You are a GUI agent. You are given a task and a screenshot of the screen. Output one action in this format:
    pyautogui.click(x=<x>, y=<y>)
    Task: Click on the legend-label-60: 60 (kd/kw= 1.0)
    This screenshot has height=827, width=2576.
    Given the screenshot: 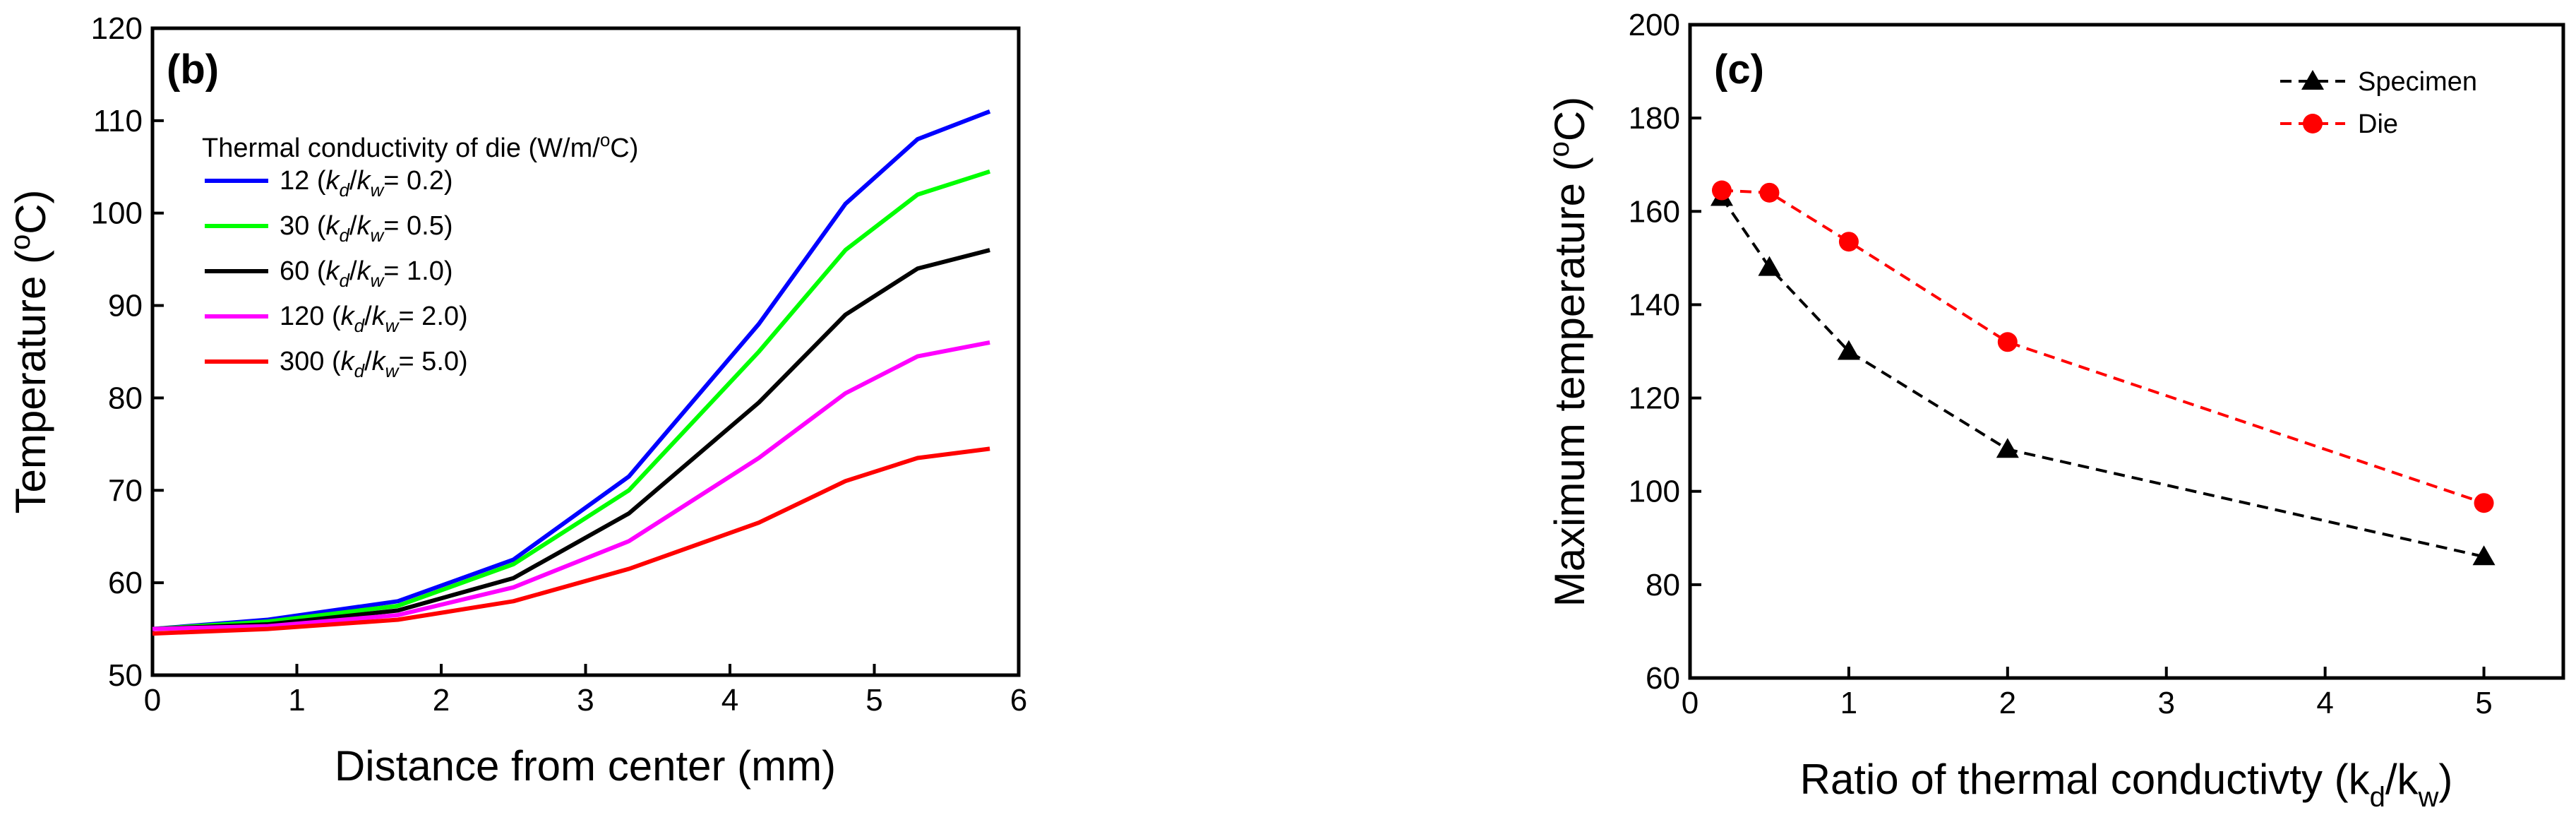 What is the action you would take?
    pyautogui.click(x=366, y=273)
    